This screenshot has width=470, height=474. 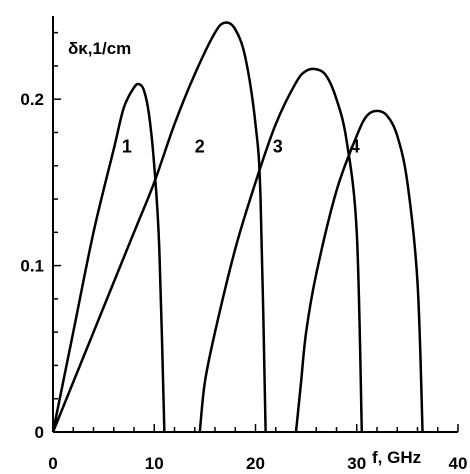 What do you see at coordinates (127, 146) in the screenshot?
I see `curve-label-1: 1` at bounding box center [127, 146].